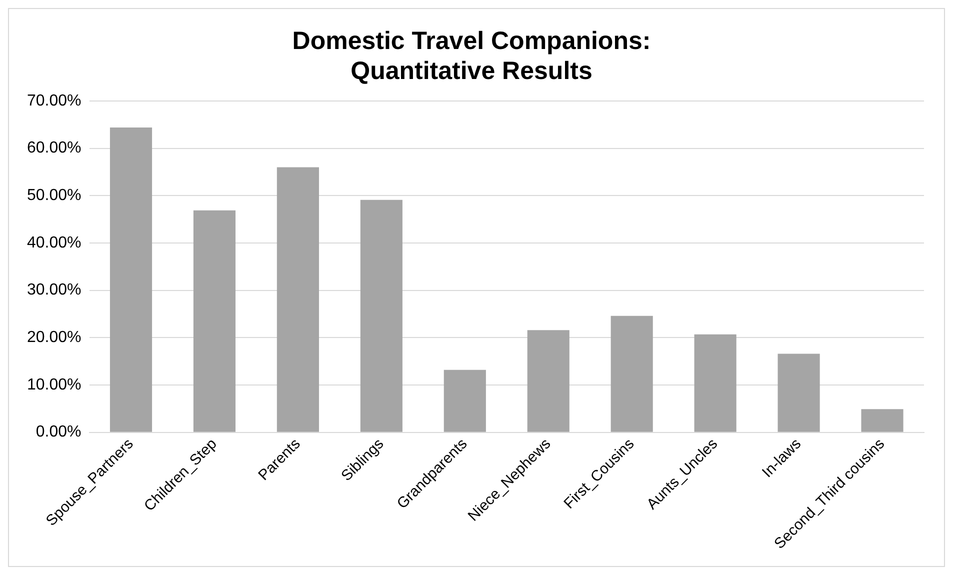 This screenshot has height=575, width=953. What do you see at coordinates (54, 101) in the screenshot?
I see `y-tick-label: 70.00%` at bounding box center [54, 101].